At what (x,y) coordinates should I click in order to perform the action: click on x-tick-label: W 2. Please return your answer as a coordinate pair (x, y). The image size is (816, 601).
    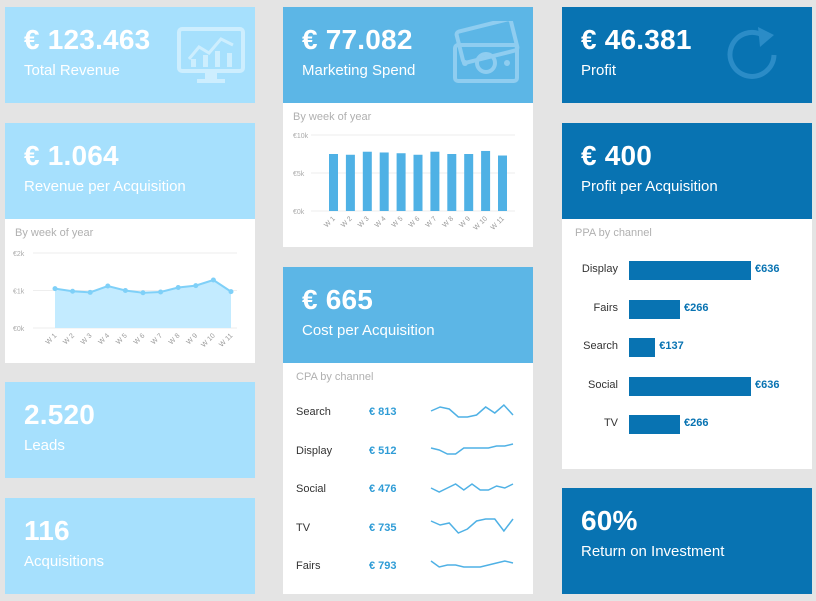
    Looking at the image, I should click on (347, 222).